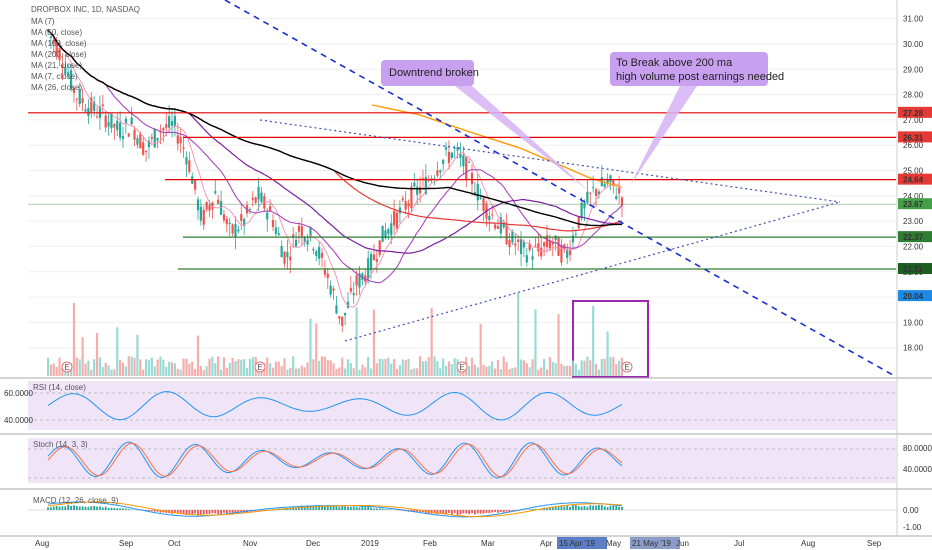 The width and height of the screenshot is (932, 550). Describe the element at coordinates (475, 514) in the screenshot. I see `macd-pane: MACD (12, 26, close, 9) 0.00 -1.00` at that location.